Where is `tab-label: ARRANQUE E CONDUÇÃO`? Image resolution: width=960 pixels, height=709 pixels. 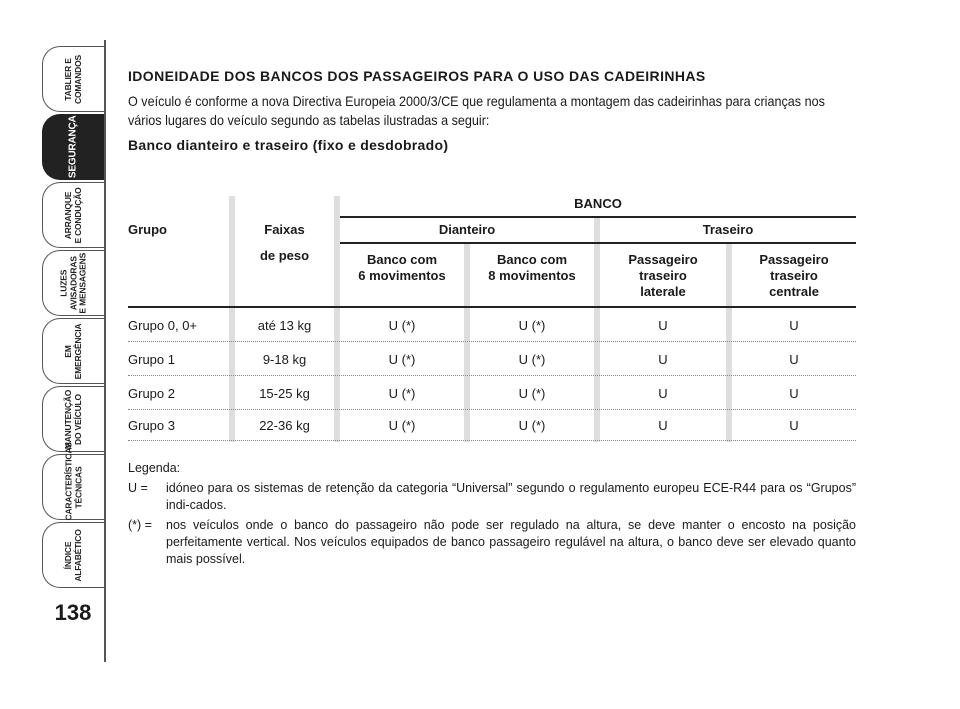
tab-label: ARRANQUE E CONDUÇÃO is located at coordinates (73, 215).